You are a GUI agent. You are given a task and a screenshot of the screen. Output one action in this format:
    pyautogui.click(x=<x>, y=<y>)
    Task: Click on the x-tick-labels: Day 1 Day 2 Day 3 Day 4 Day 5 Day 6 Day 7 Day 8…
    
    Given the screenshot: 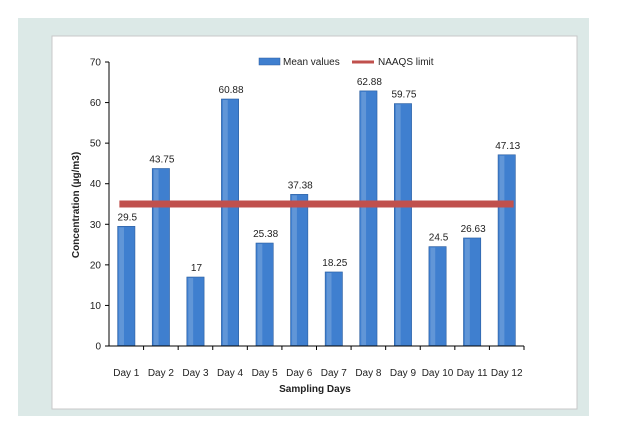 What is the action you would take?
    pyautogui.click(x=318, y=373)
    